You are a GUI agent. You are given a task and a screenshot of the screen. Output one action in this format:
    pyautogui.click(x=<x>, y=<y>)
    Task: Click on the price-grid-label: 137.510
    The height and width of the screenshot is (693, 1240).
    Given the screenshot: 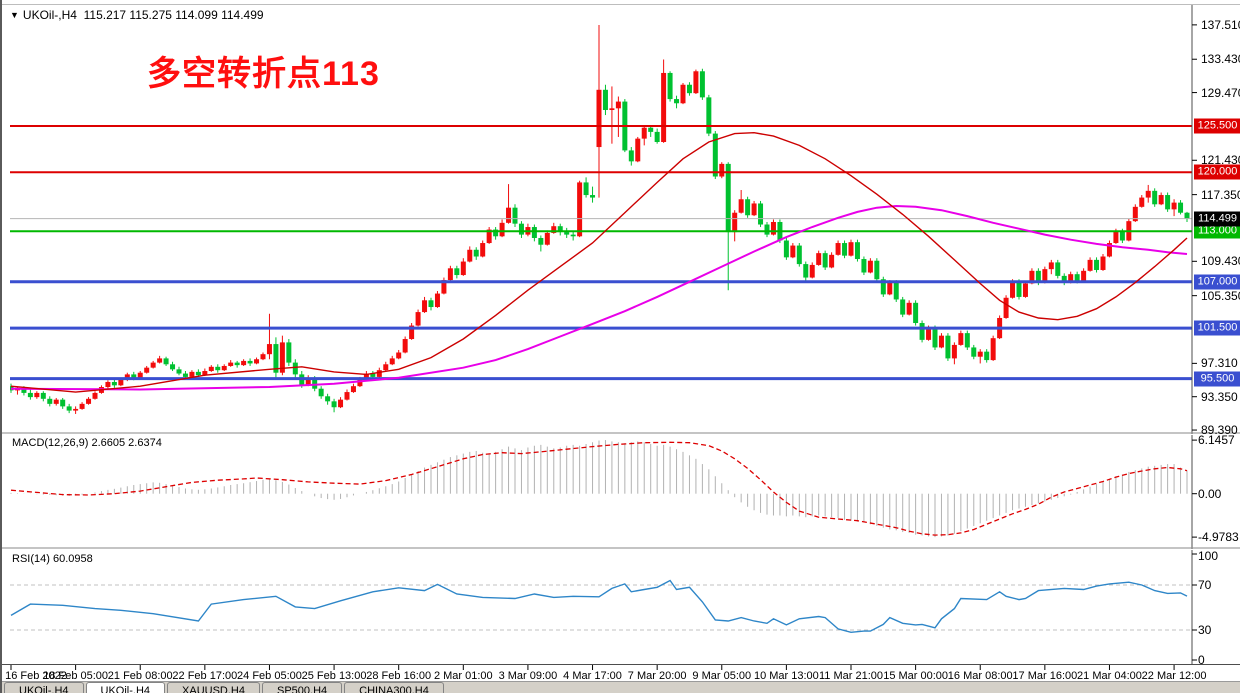 What is the action you would take?
    pyautogui.click(x=1220, y=24)
    